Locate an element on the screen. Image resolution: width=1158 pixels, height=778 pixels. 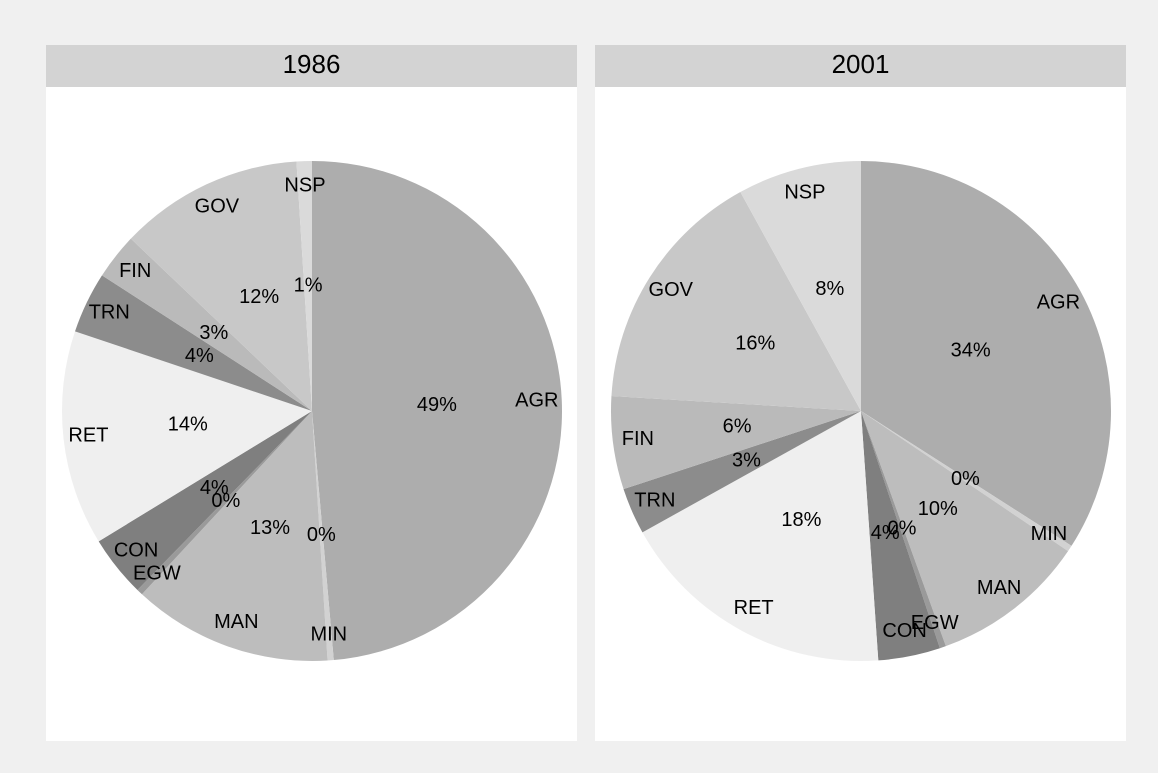
value-label: 10% is located at coordinates (938, 509).